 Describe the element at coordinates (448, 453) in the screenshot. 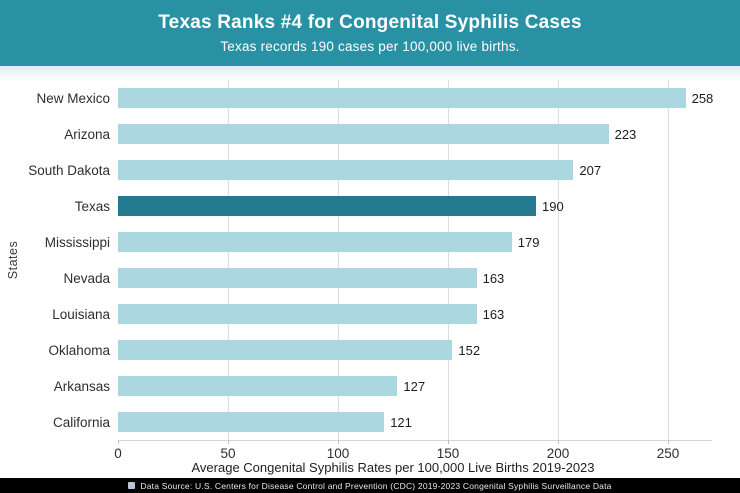

I see `x-tick-label: 150` at that location.